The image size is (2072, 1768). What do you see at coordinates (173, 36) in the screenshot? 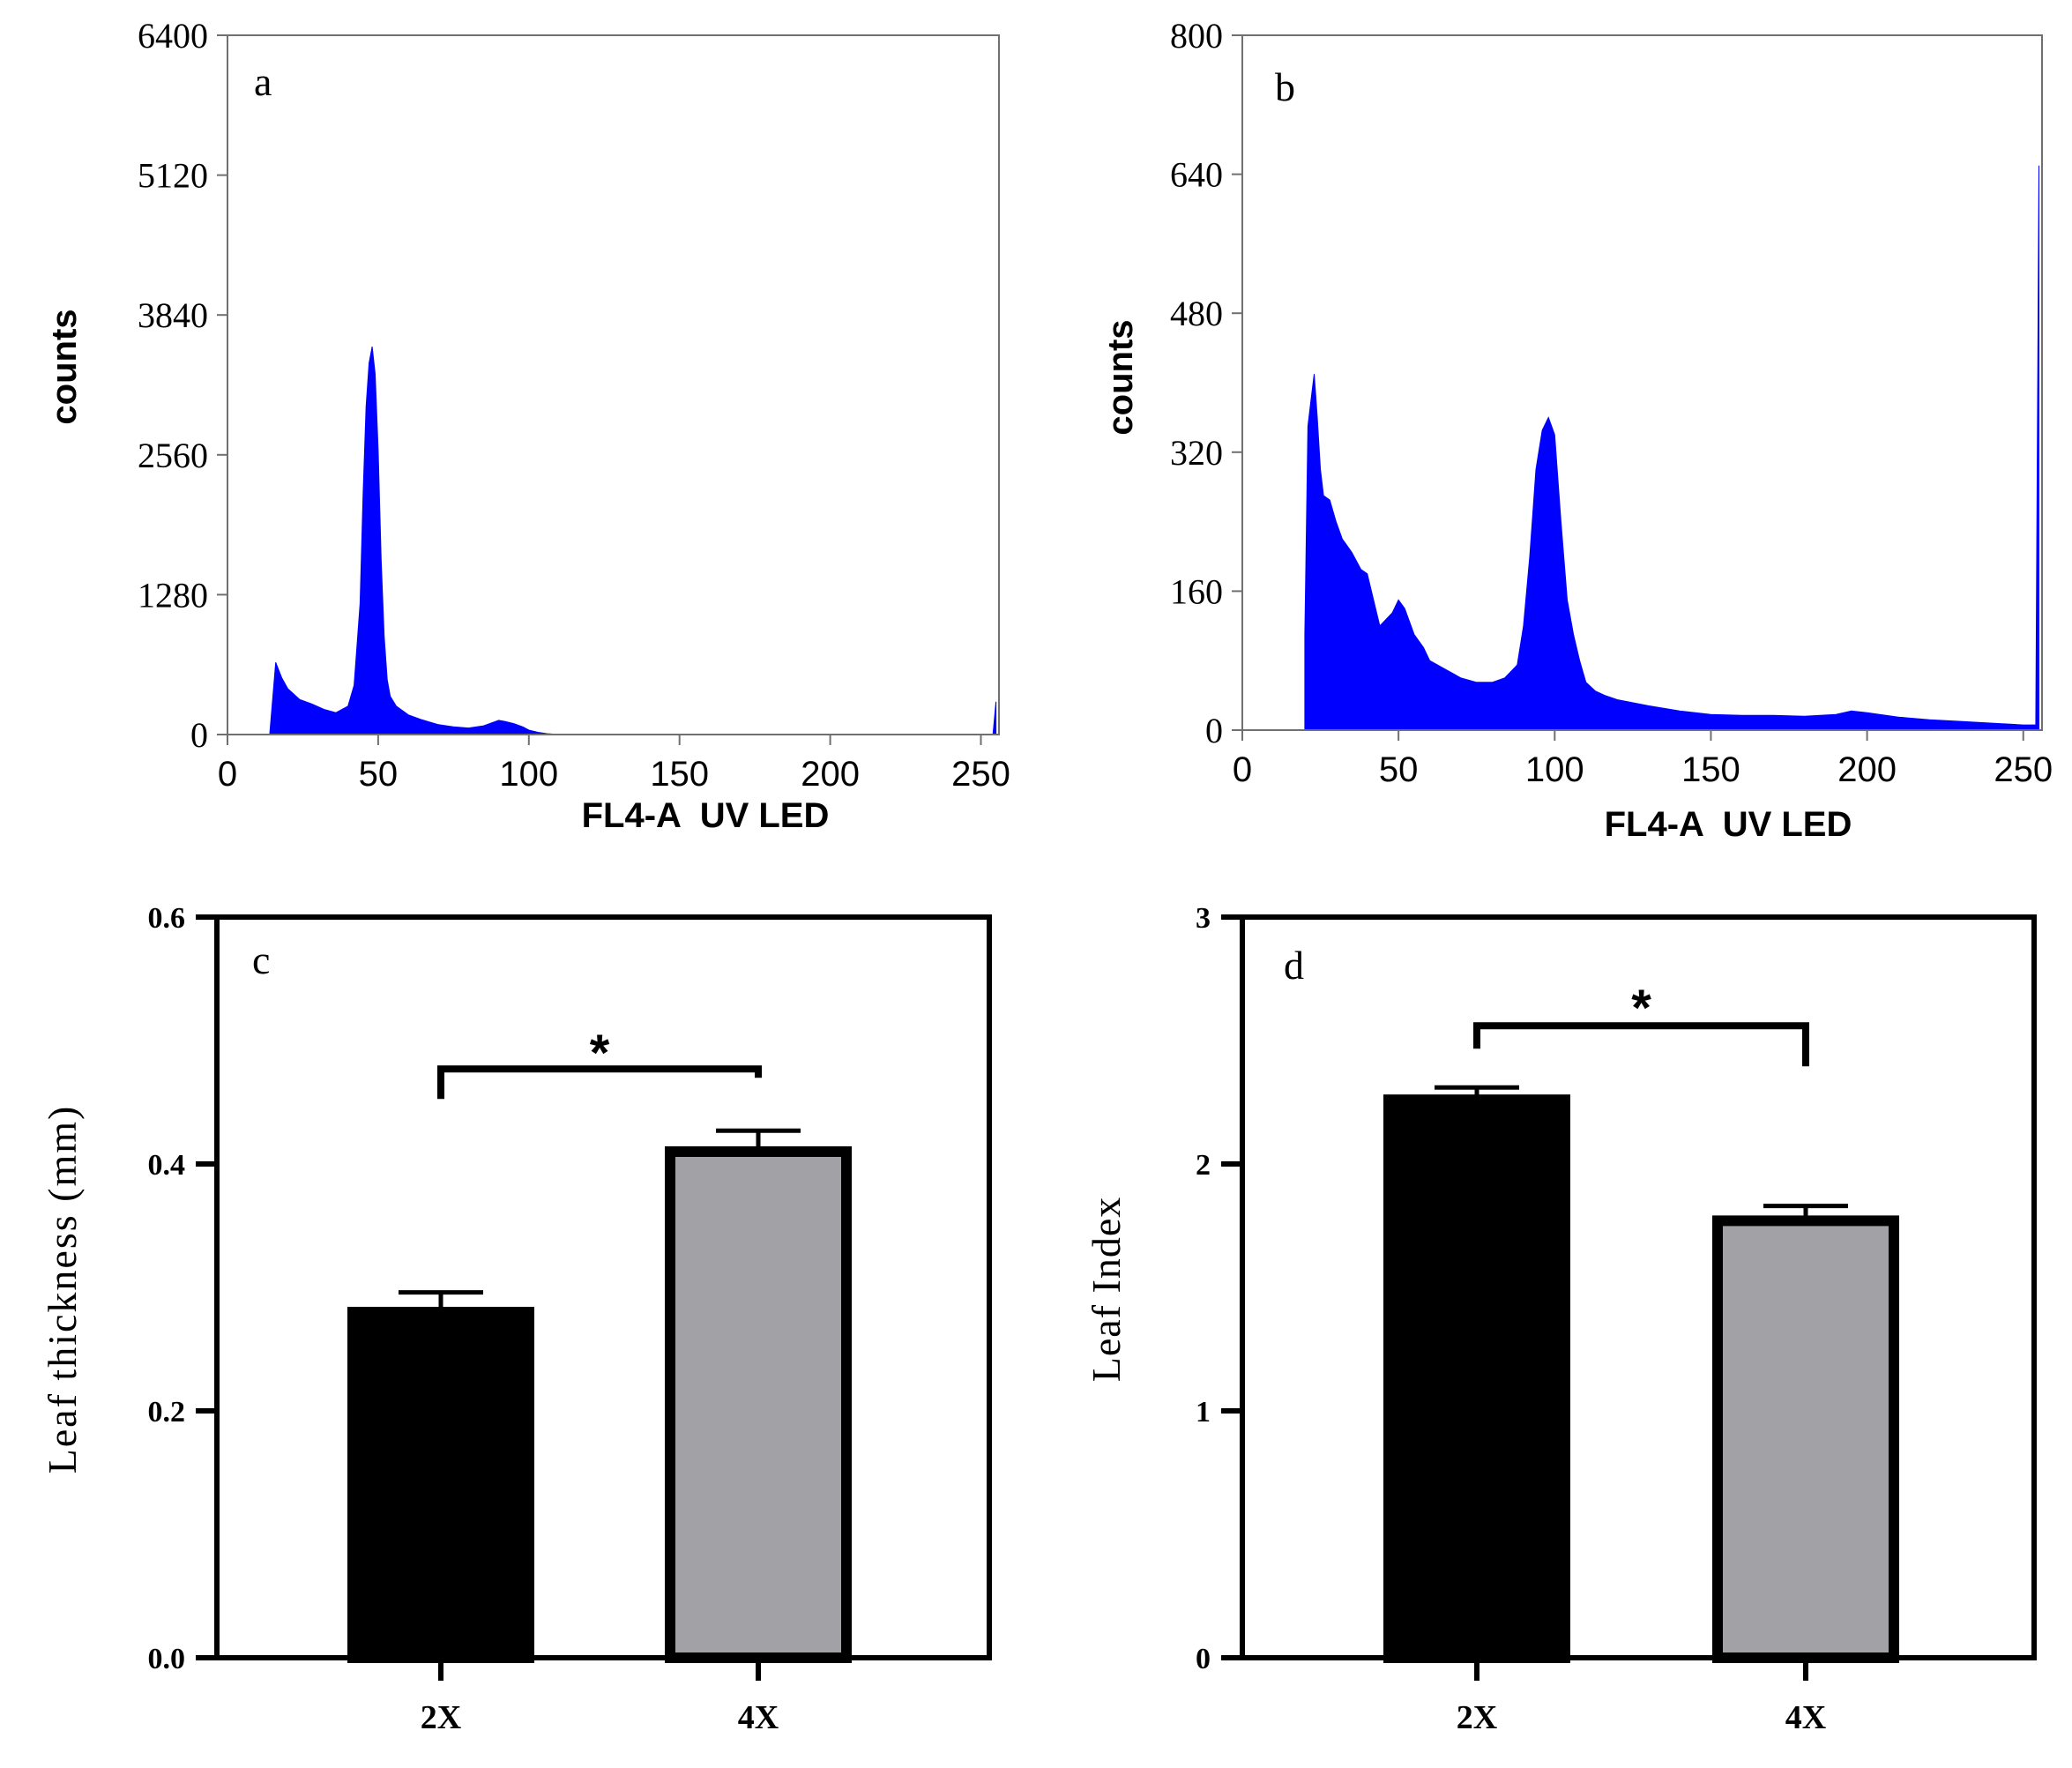
I see `y-tick-label-a: 6400` at bounding box center [173, 36].